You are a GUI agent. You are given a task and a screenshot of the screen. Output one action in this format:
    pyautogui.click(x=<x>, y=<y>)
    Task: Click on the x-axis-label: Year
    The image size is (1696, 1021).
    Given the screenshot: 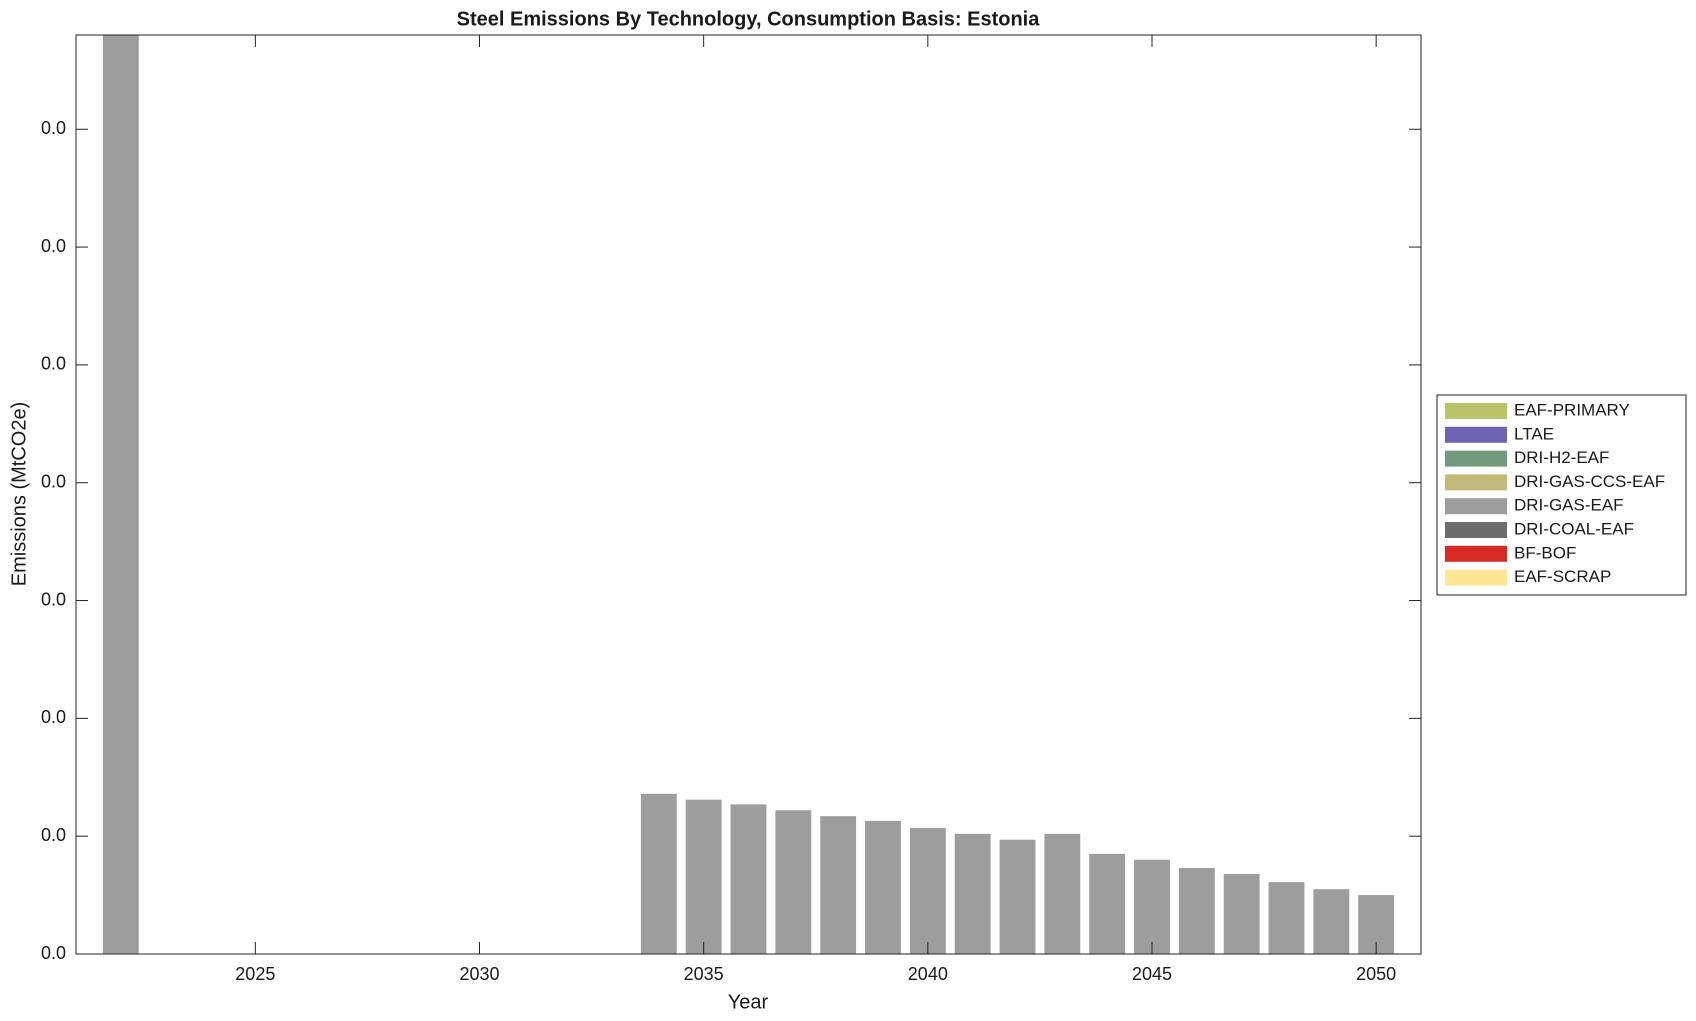 What is the action you would take?
    pyautogui.click(x=748, y=1002)
    